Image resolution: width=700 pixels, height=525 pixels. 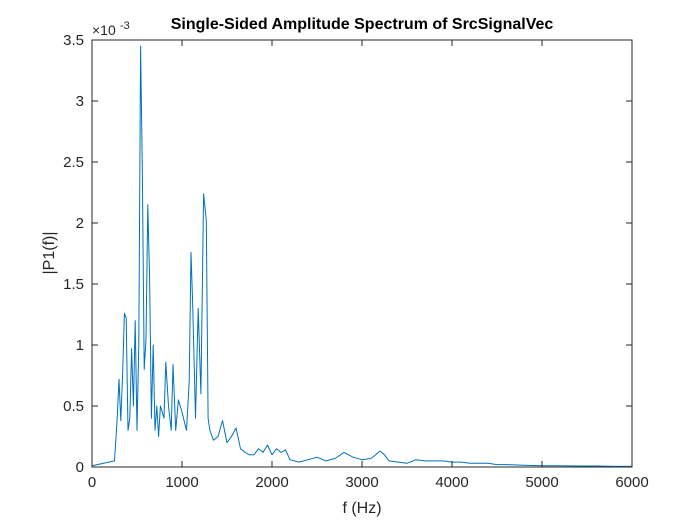 I want to click on y-exponent-base: ×10, so click(x=104, y=30).